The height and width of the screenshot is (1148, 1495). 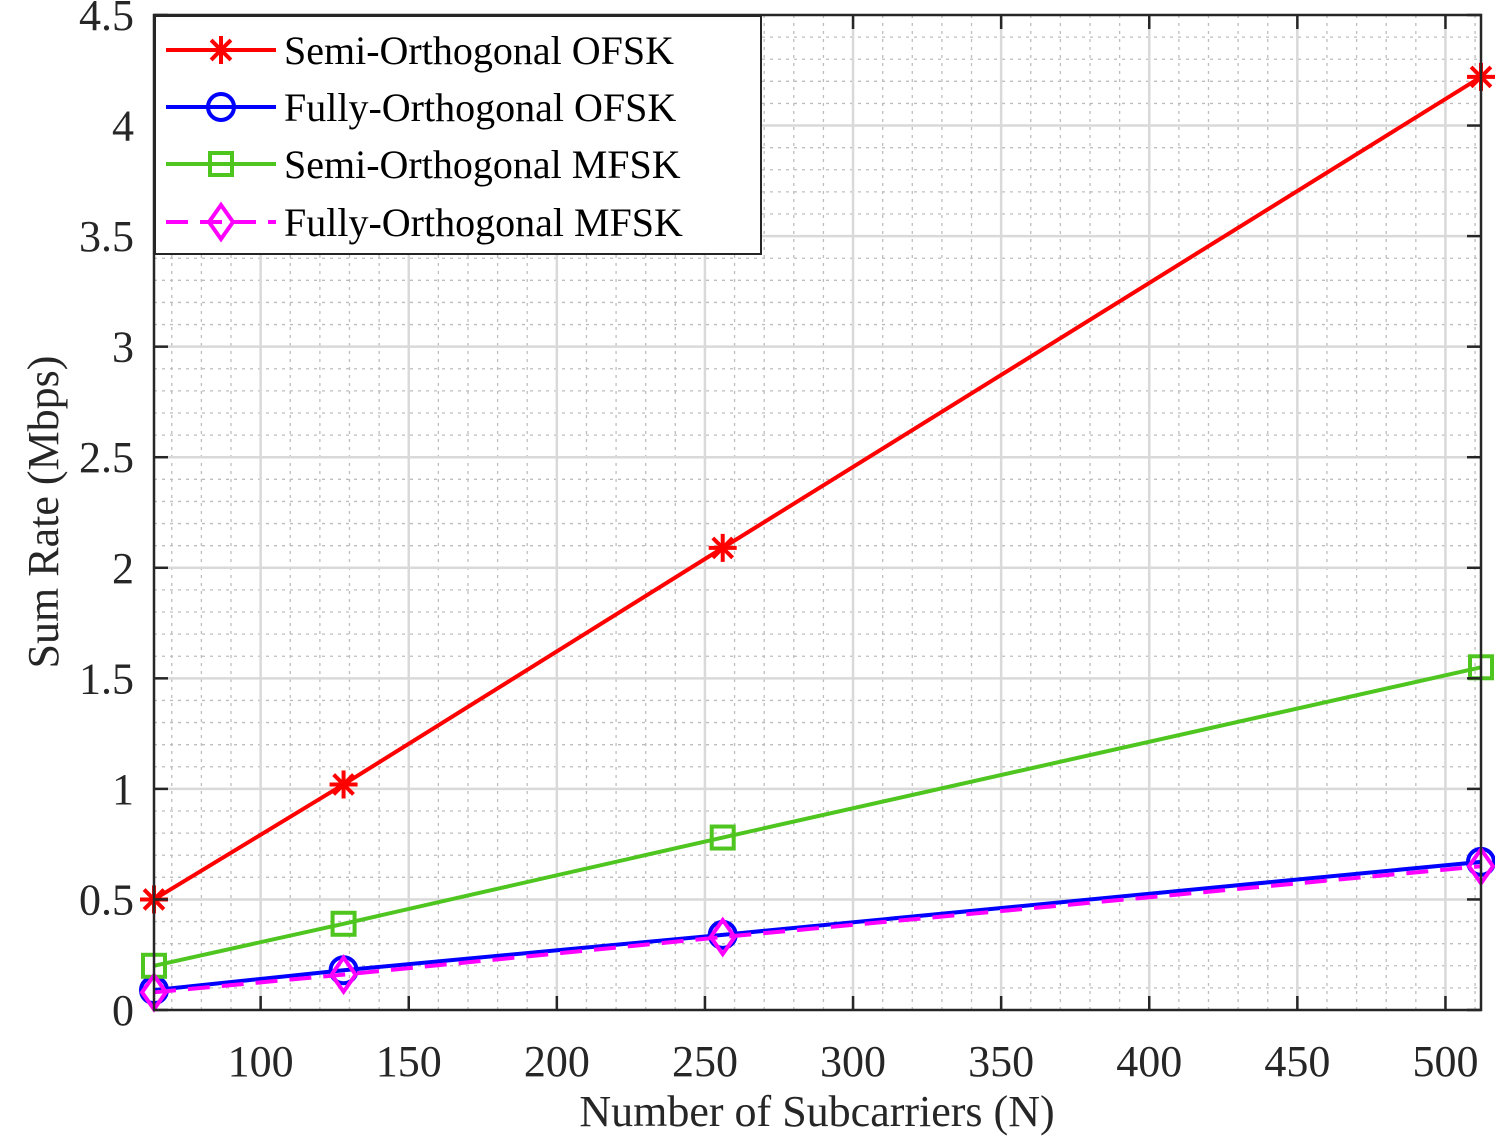 What do you see at coordinates (557, 1061) in the screenshot?
I see `x-tick-label: 200` at bounding box center [557, 1061].